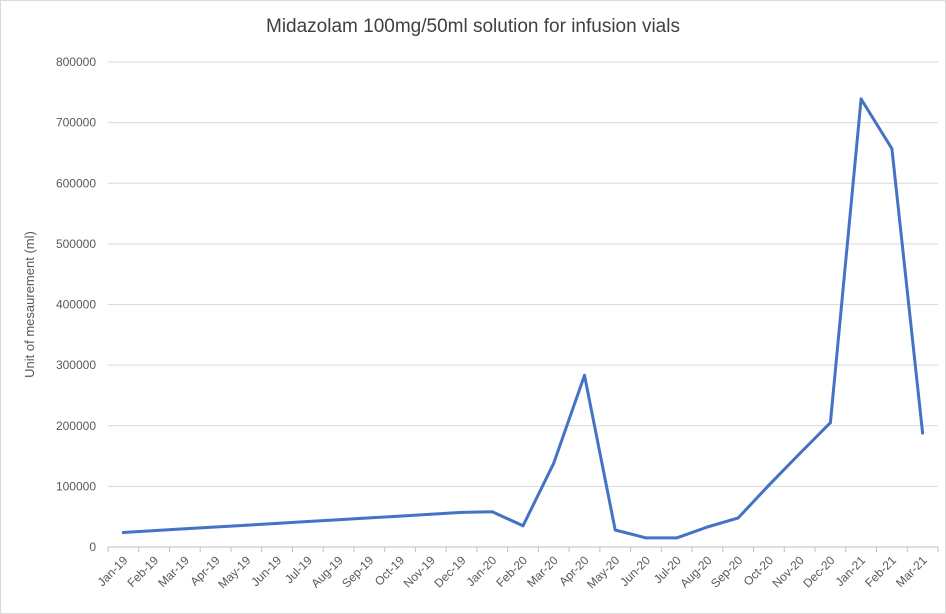  What do you see at coordinates (357, 571) in the screenshot?
I see `x-tick-label: Sep-19` at bounding box center [357, 571].